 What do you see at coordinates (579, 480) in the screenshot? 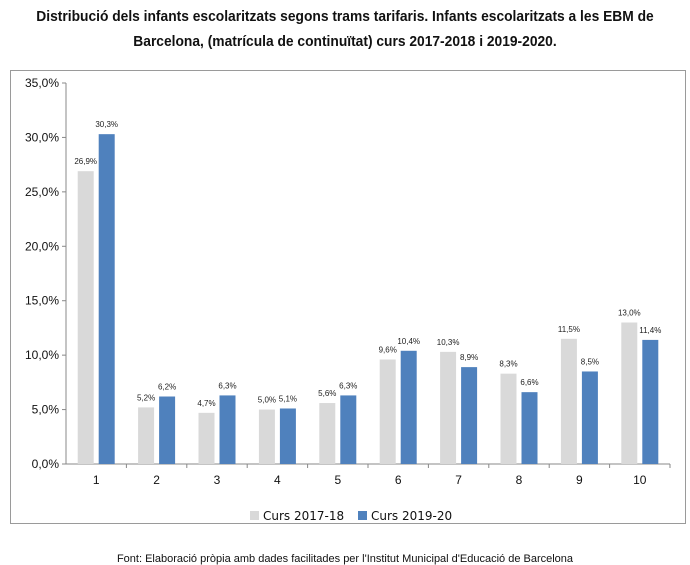
I see `x-tick-label: 9` at bounding box center [579, 480].